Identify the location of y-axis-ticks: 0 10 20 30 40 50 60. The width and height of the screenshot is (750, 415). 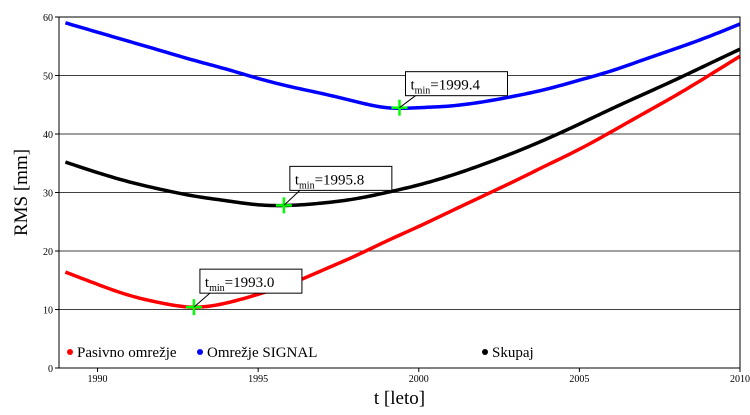
(51, 194).